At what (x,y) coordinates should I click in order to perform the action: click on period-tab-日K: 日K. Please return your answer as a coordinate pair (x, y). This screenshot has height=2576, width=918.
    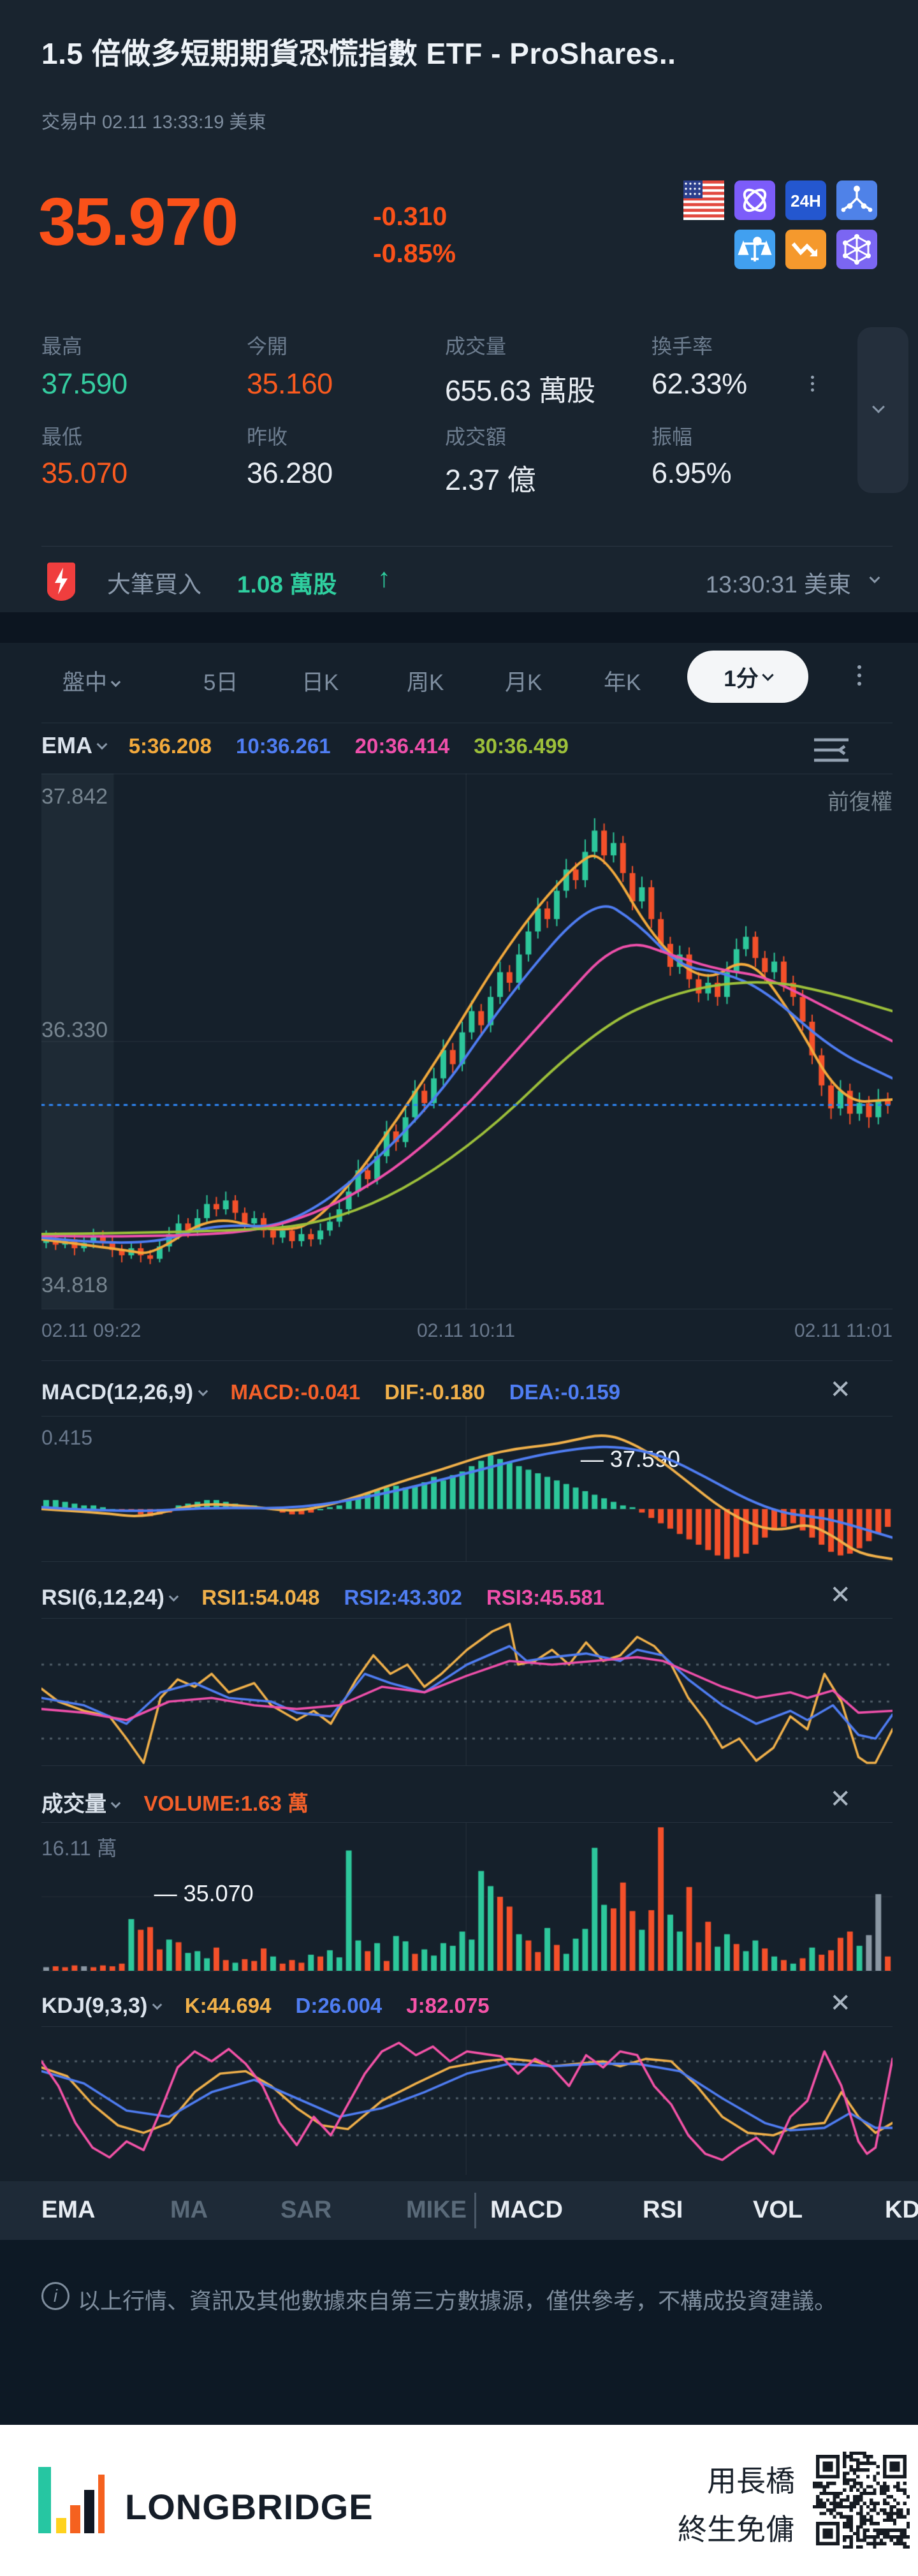
    Looking at the image, I should click on (320, 682).